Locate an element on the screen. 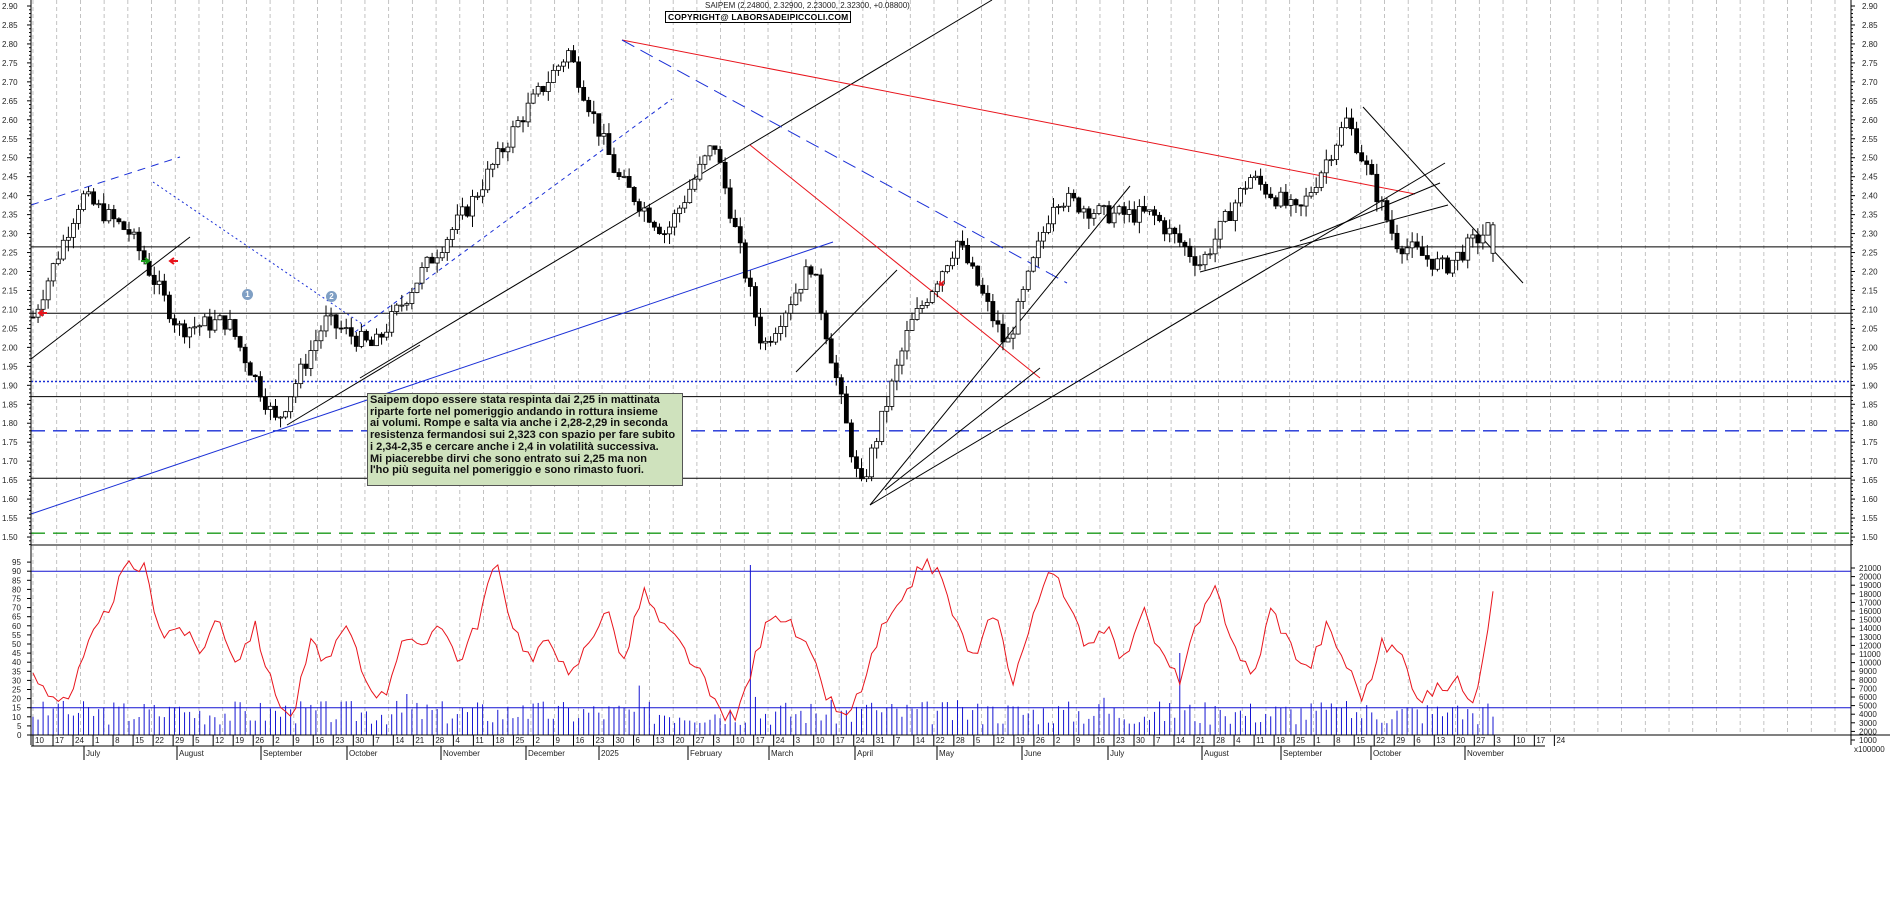  svg-text: 18 is located at coordinates (1280, 740).